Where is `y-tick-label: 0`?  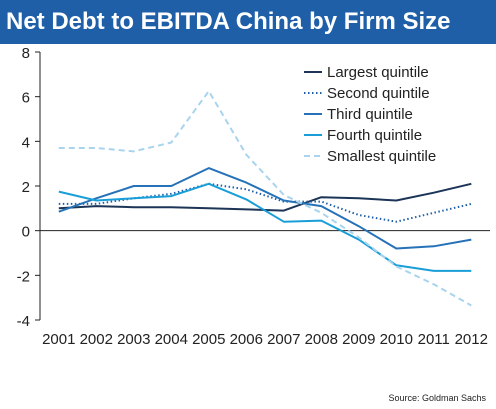 y-tick-label: 0 is located at coordinates (26, 232).